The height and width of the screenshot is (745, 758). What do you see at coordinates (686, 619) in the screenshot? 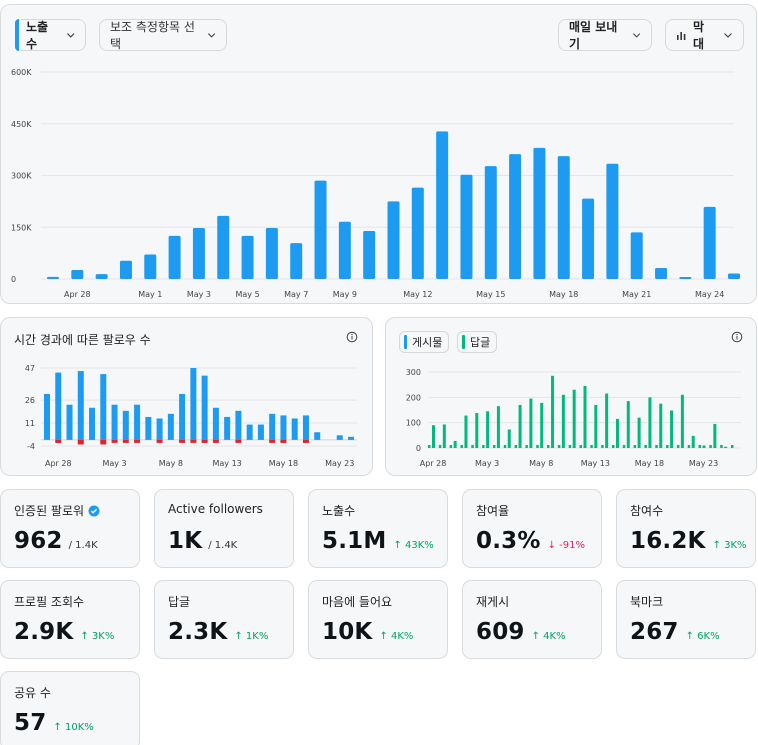
I see `stat-tile: 북마크 267 ↑ 6K%` at bounding box center [686, 619].